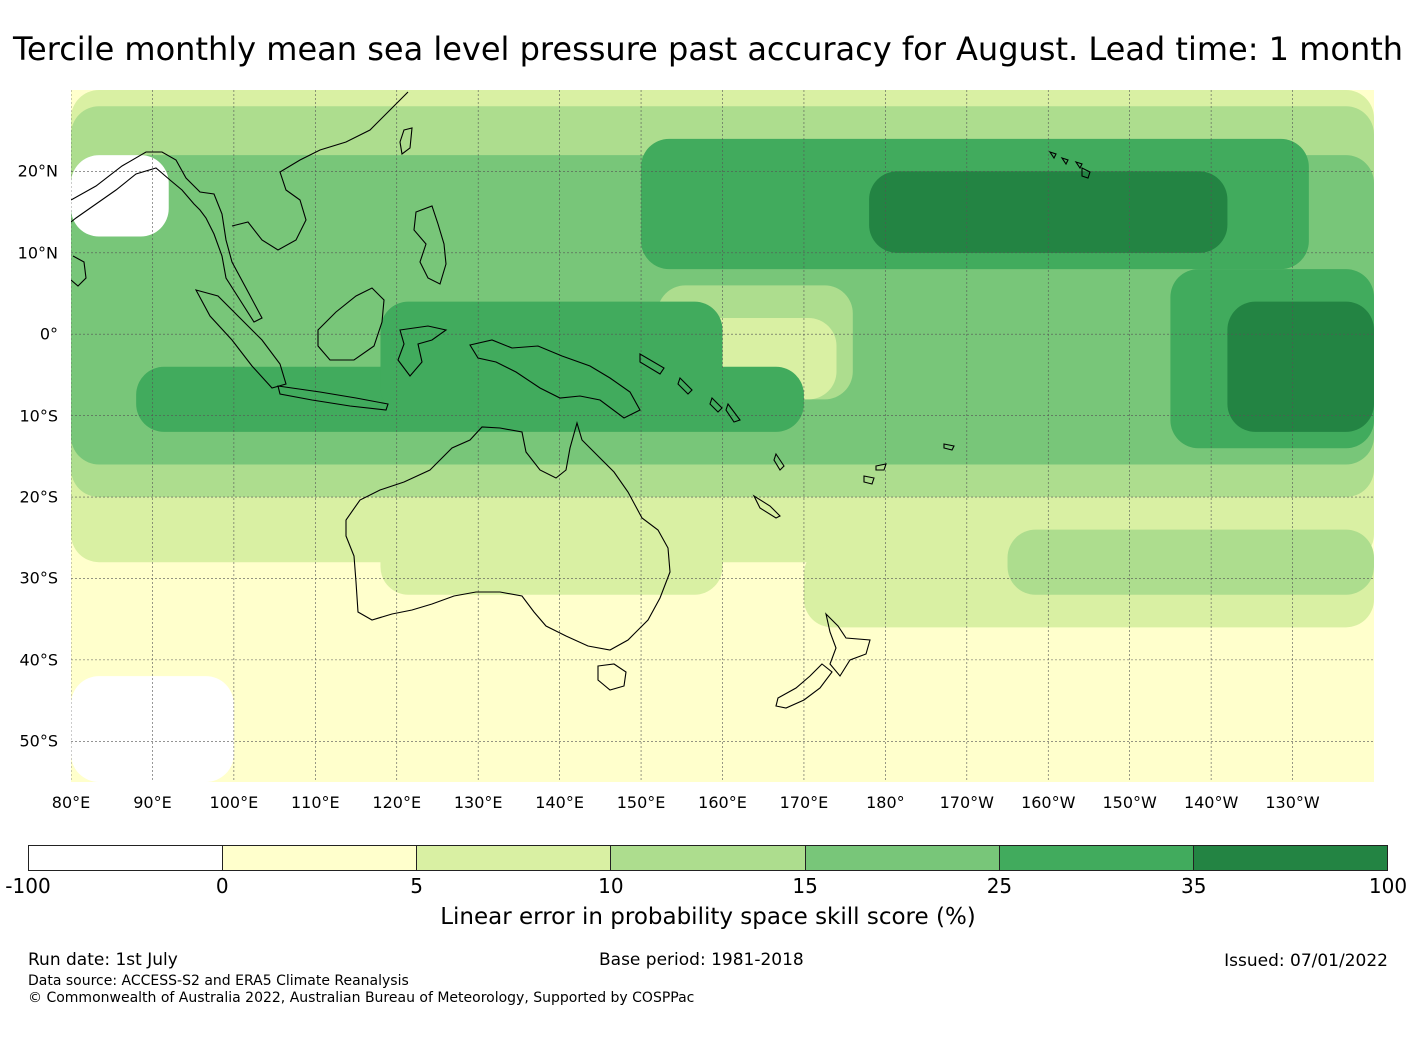 The height and width of the screenshot is (1050, 1416). Describe the element at coordinates (71, 802) in the screenshot. I see `longitude-label: 80°E` at that location.